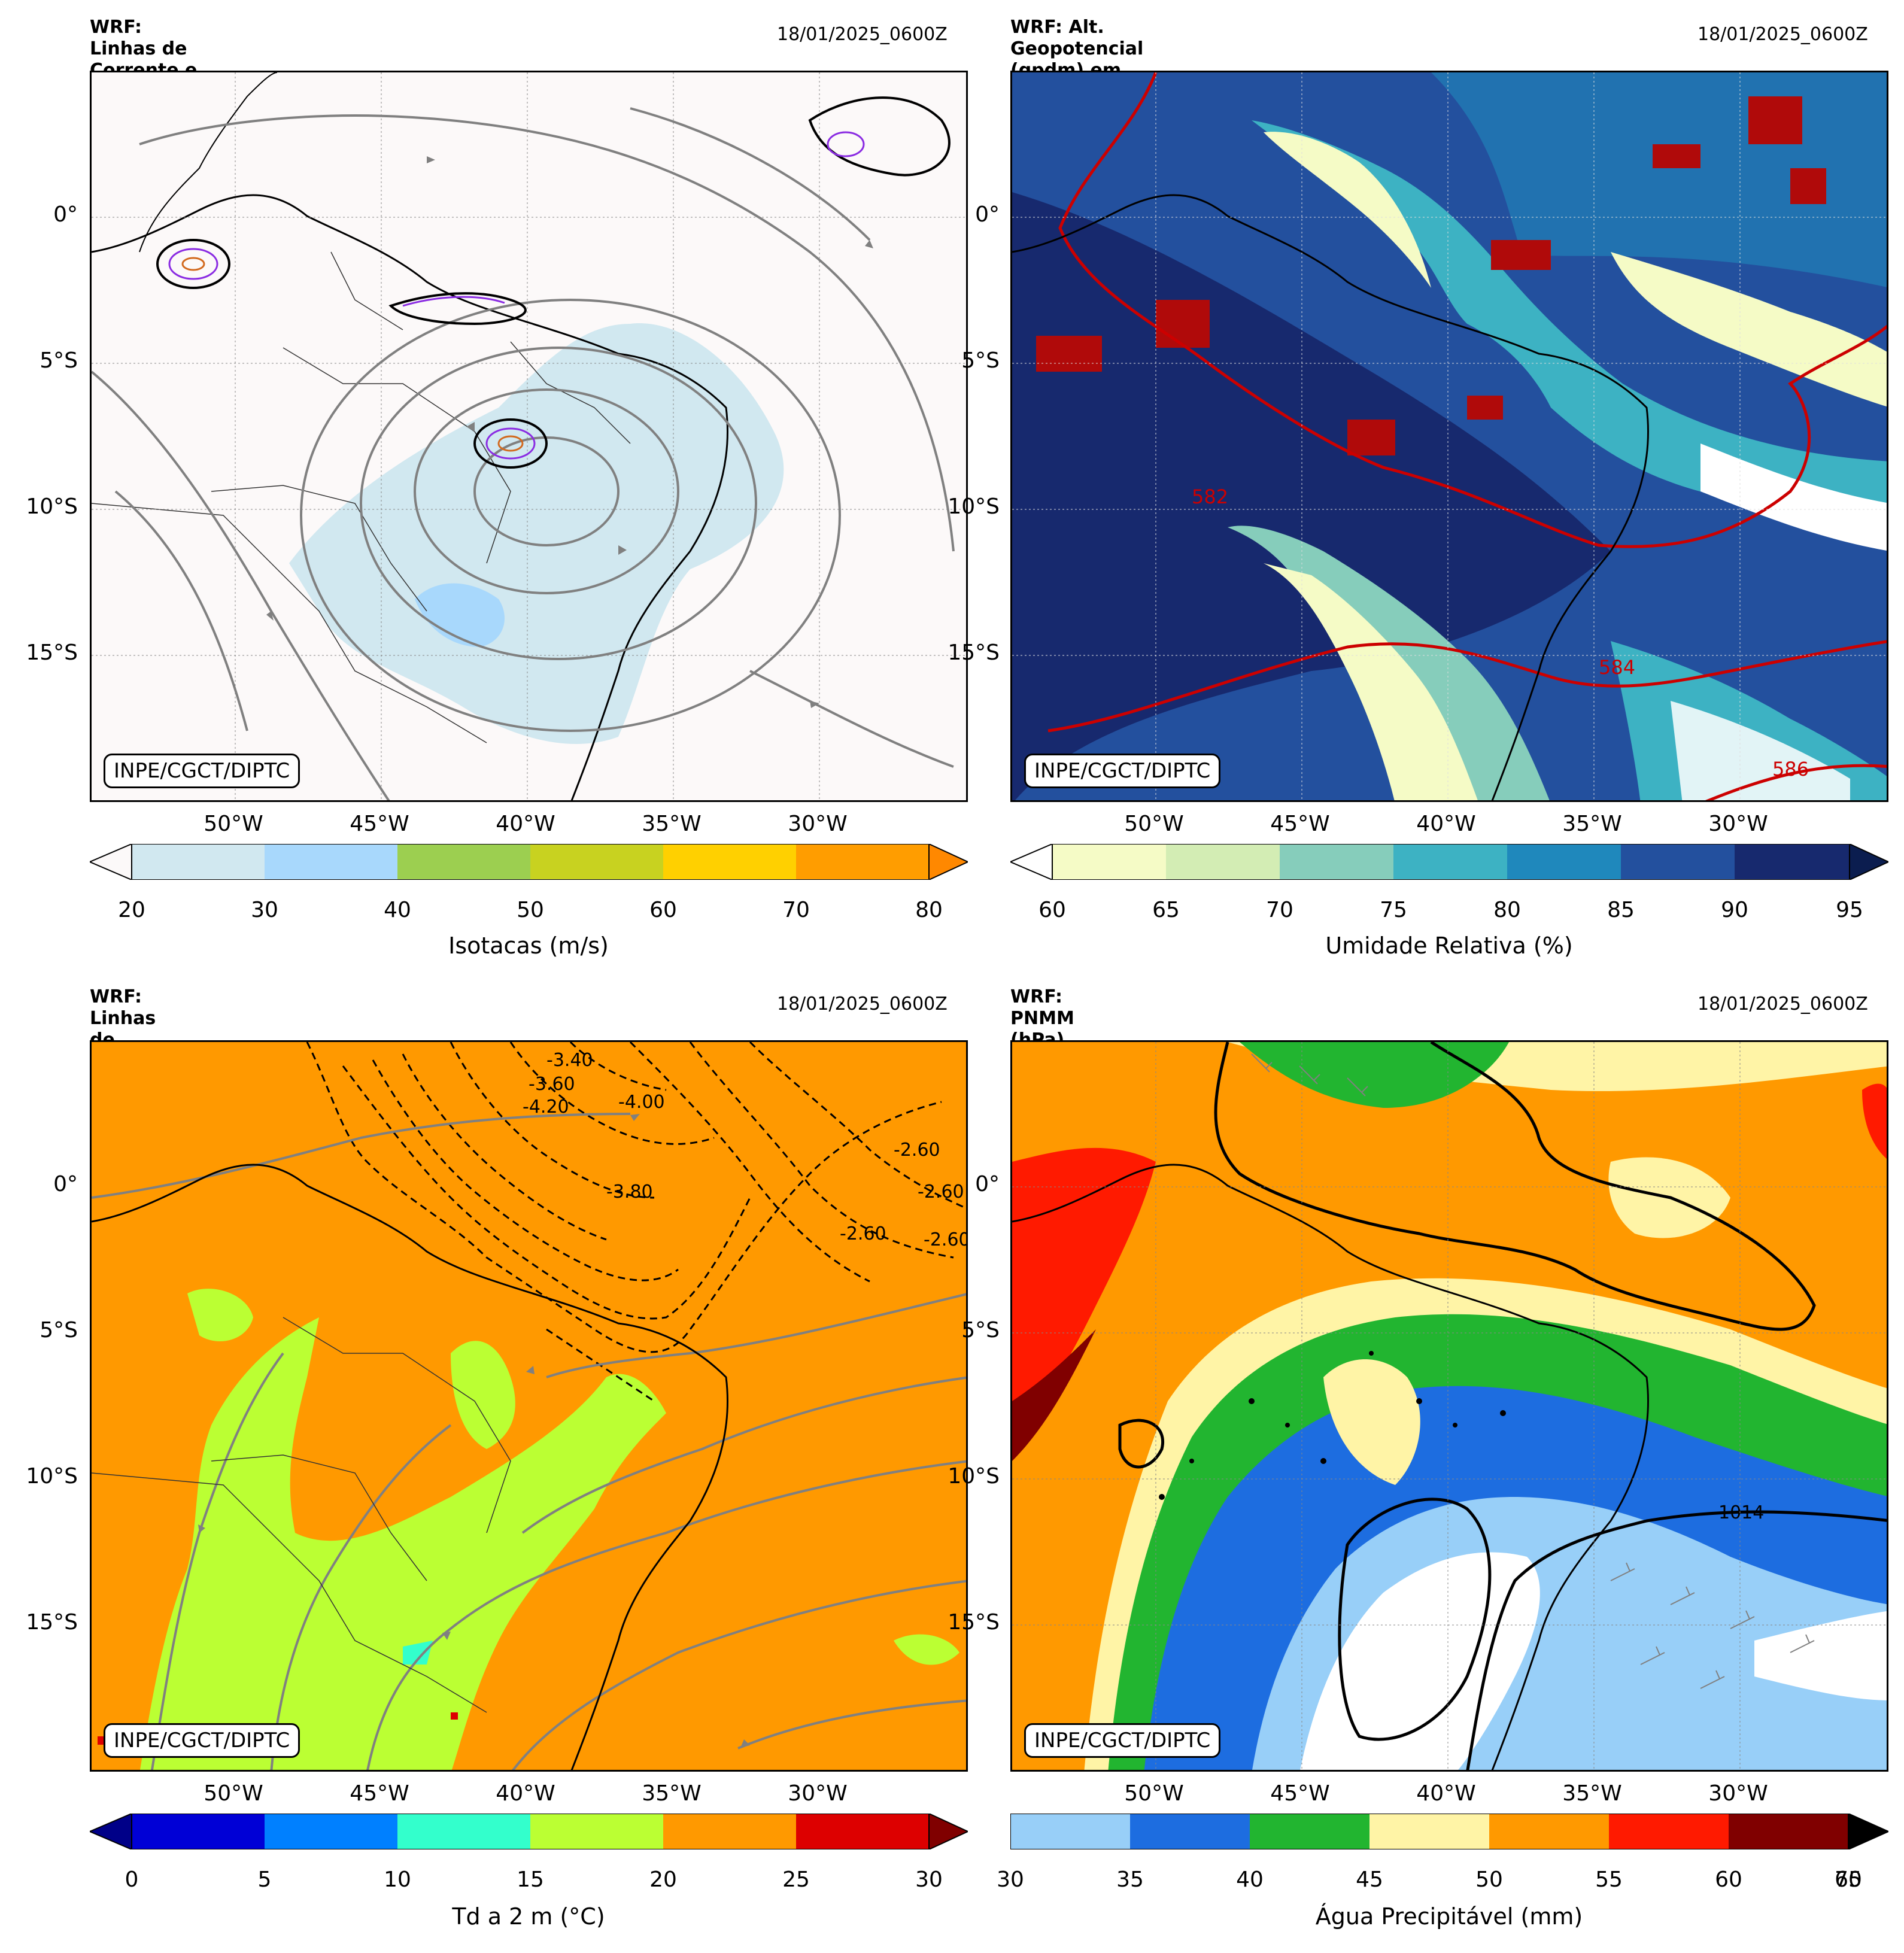 The height and width of the screenshot is (1953, 1904). I want to click on contour-label: -3.40, so click(569, 1060).